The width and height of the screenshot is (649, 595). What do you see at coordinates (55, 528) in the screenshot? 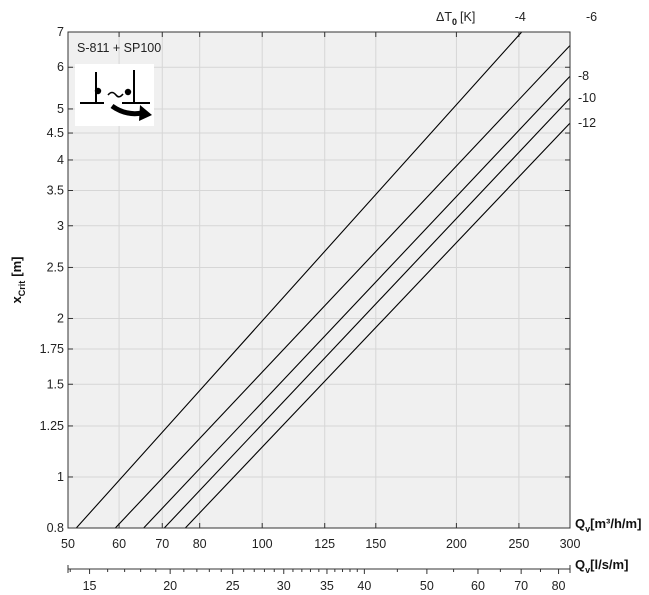
I see `y-tick-label: 0.8` at bounding box center [55, 528].